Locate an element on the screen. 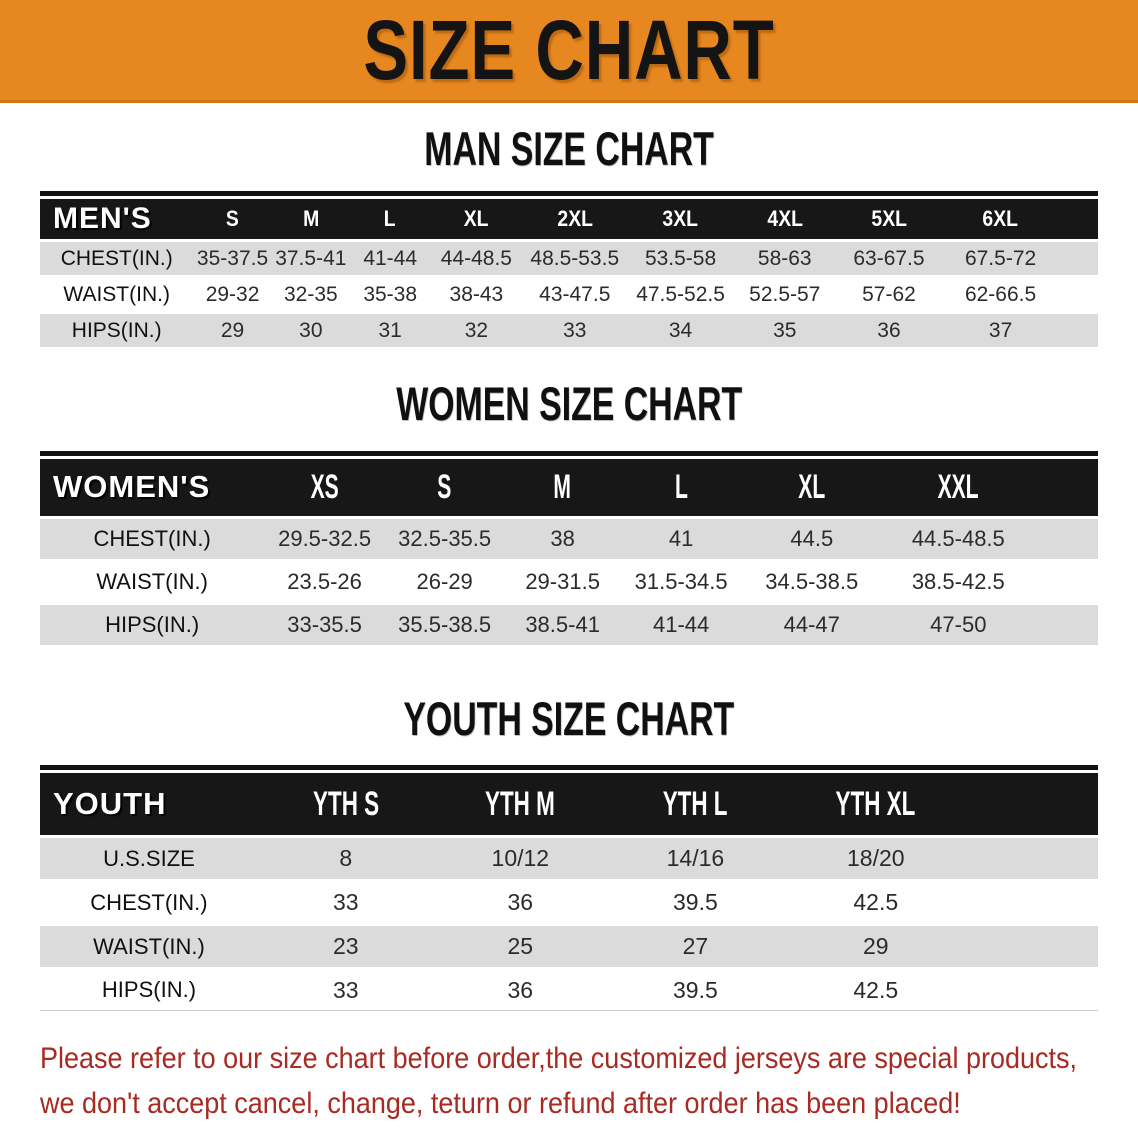 This screenshot has height=1132, width=1138. table-row: HIPS(IN.) 33 36 39.5 42.5 is located at coordinates (569, 991).